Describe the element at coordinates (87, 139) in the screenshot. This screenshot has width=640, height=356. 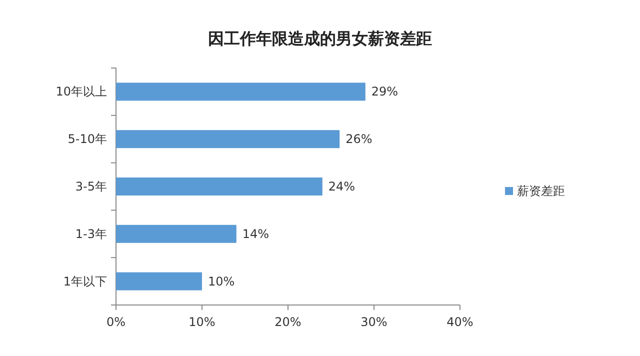
I see `y-tick-label: 5-10年` at that location.